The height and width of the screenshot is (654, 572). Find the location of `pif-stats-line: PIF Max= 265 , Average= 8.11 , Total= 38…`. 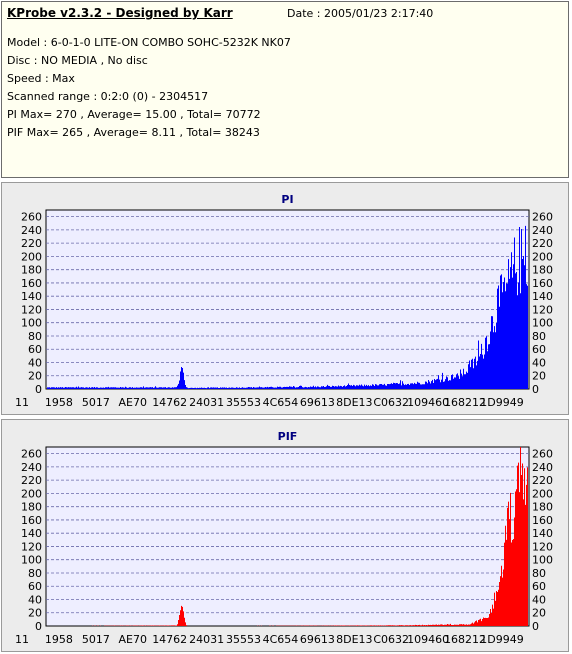

pif-stats-line: PIF Max= 265 , Average= 8.11 , Total= 38… is located at coordinates (133, 132).